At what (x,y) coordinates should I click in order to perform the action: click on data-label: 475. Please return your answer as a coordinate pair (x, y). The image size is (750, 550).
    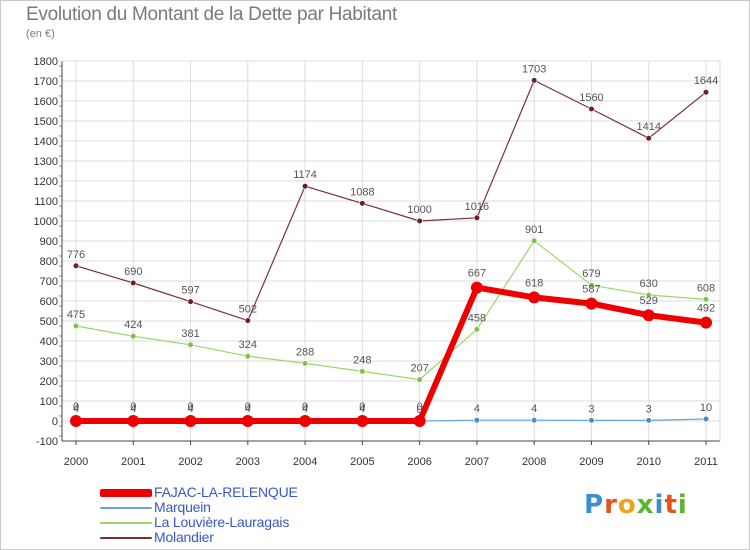
    Looking at the image, I should click on (76, 315).